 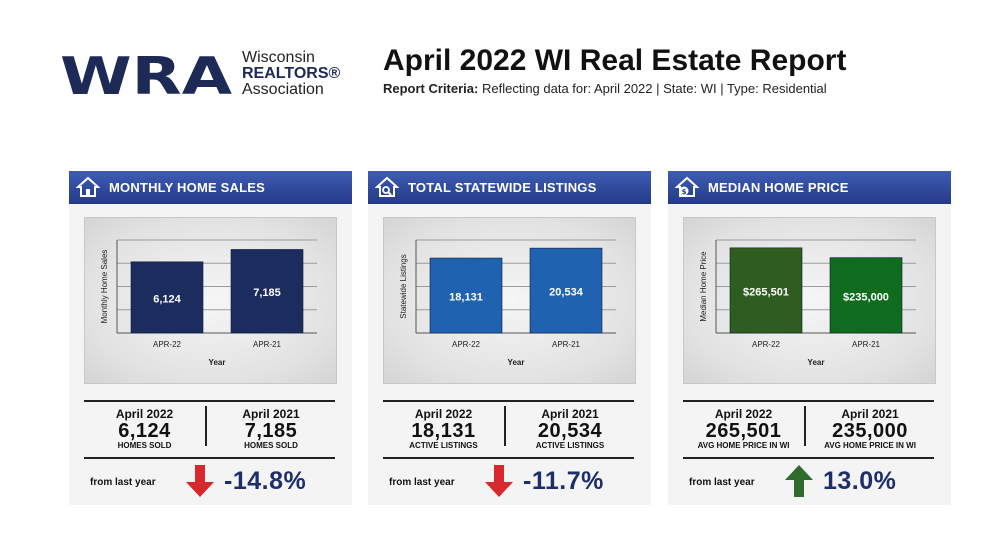 I want to click on org-line-2: REALTORS®, so click(x=291, y=73).